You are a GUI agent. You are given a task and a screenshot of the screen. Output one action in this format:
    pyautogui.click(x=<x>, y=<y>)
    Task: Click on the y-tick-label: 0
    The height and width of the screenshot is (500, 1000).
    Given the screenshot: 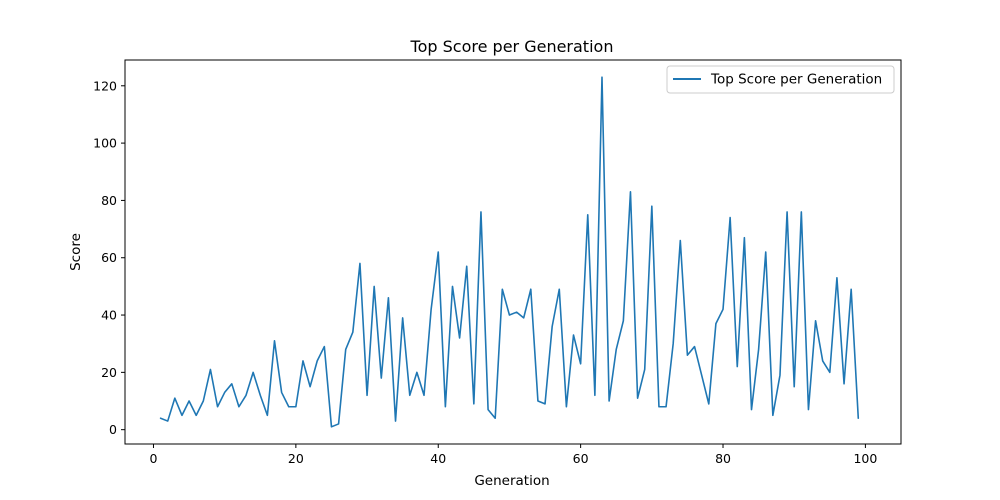 What is the action you would take?
    pyautogui.click(x=113, y=429)
    